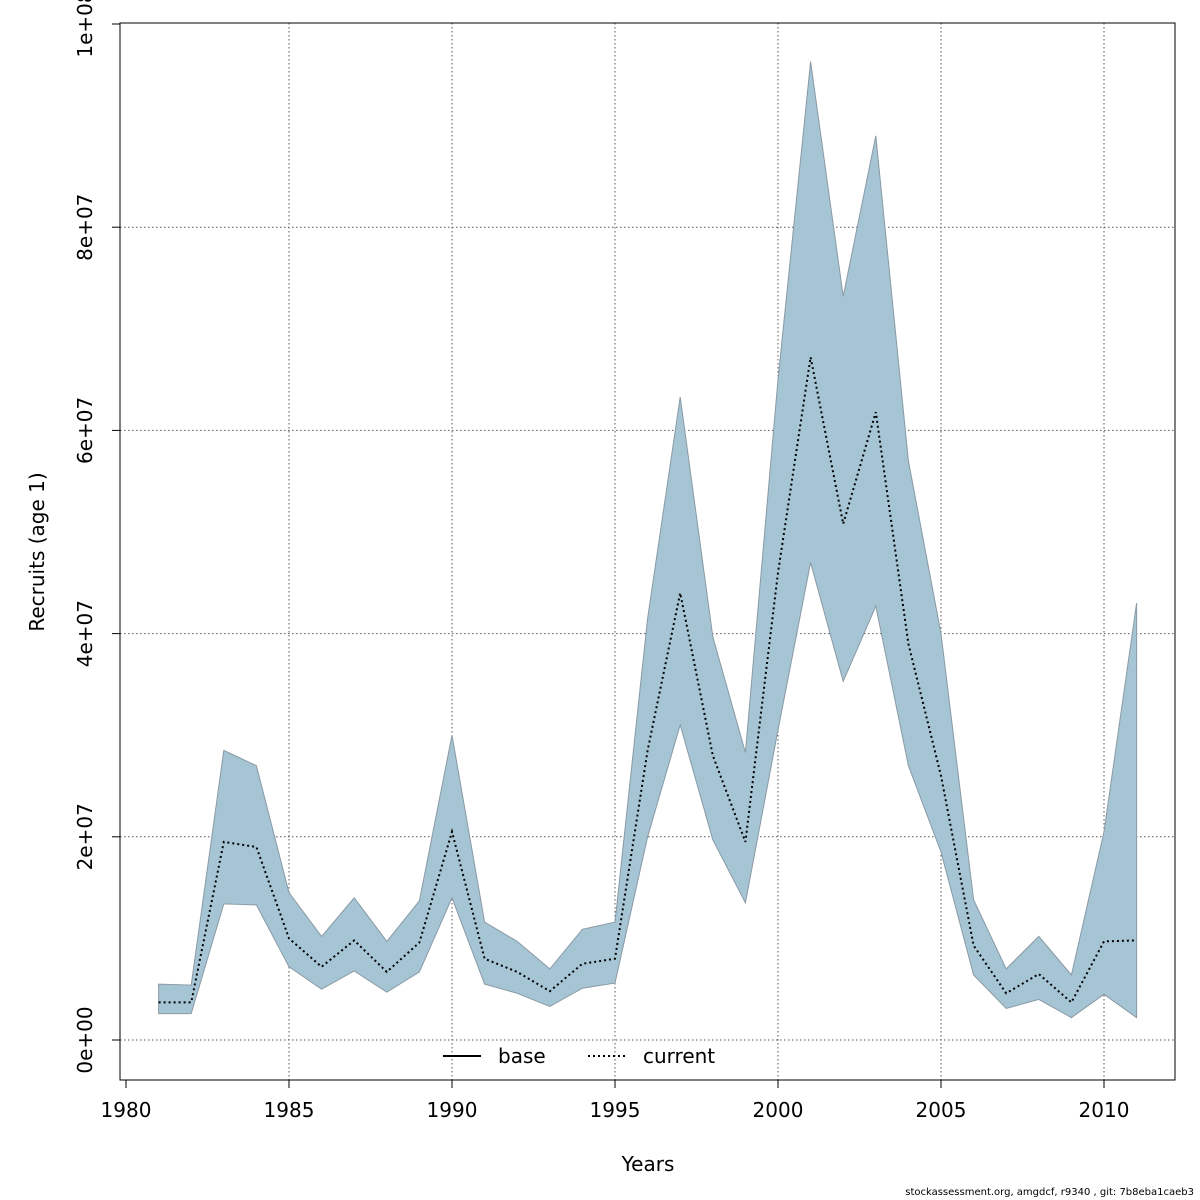 The height and width of the screenshot is (1200, 1200). Describe the element at coordinates (1104, 1110) in the screenshot. I see `x-tick-label: 2010` at that location.